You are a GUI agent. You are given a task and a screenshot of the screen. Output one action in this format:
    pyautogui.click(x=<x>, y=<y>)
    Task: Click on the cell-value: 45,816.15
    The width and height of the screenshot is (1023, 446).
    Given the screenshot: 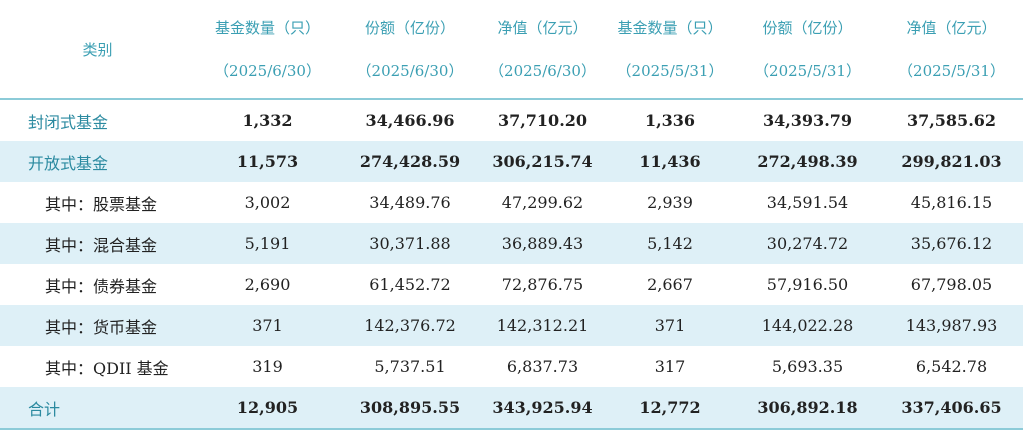 What is the action you would take?
    pyautogui.click(x=951, y=202)
    